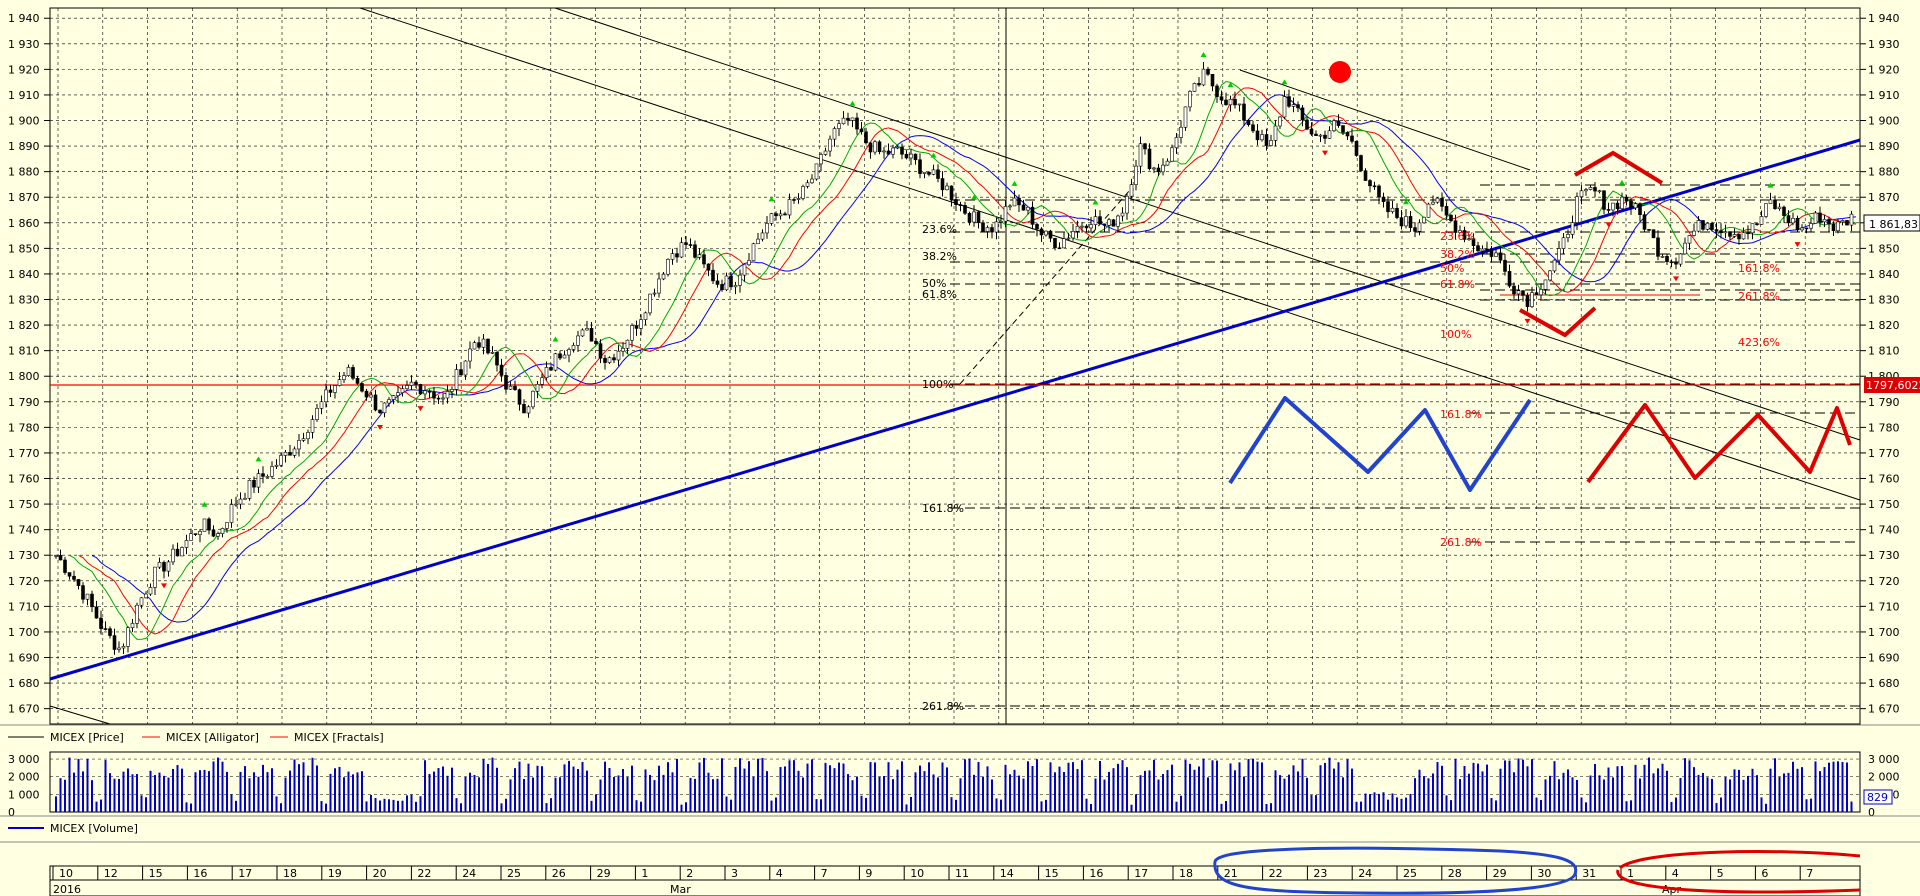  What do you see at coordinates (1007, 873) in the screenshot?
I see `time-tick-label: 14` at bounding box center [1007, 873].